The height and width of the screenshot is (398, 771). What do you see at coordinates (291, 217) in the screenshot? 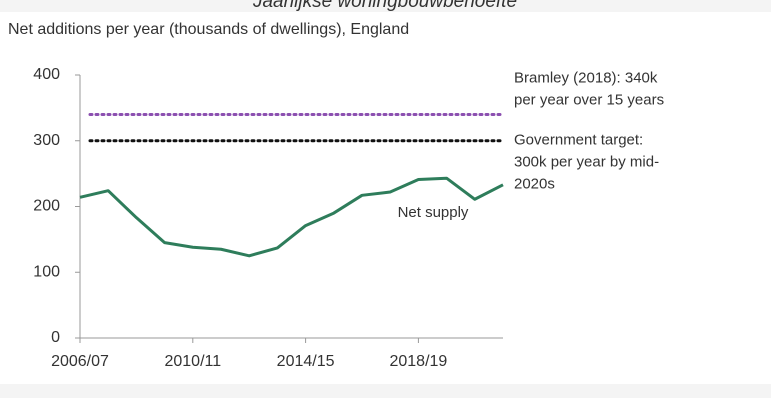
I see `line-series` at bounding box center [291, 217].